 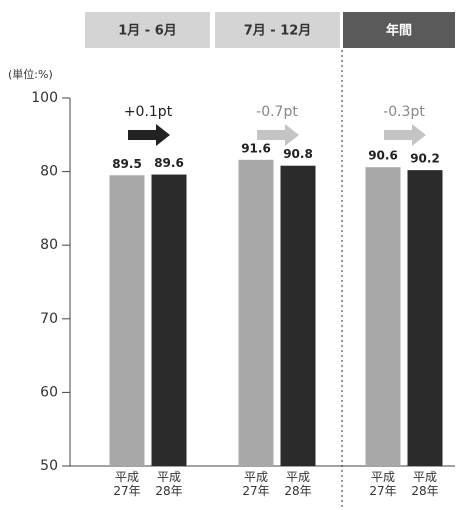 I want to click on group-header-label: 年間, so click(x=399, y=31).